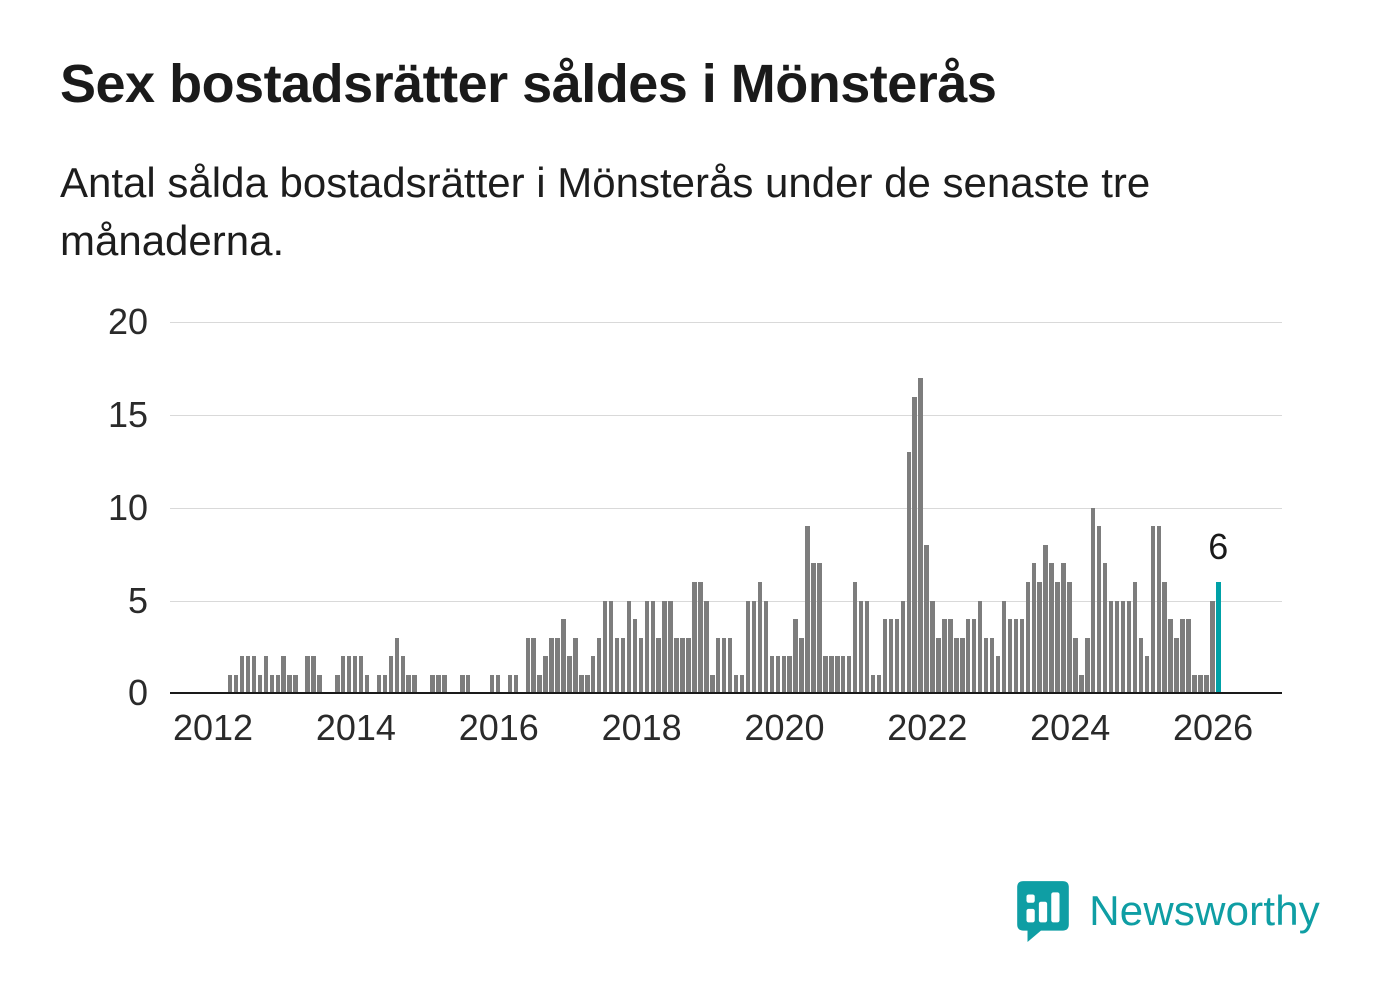 The height and width of the screenshot is (999, 1382). I want to click on brand-name: Newsworthy, so click(1204, 910).